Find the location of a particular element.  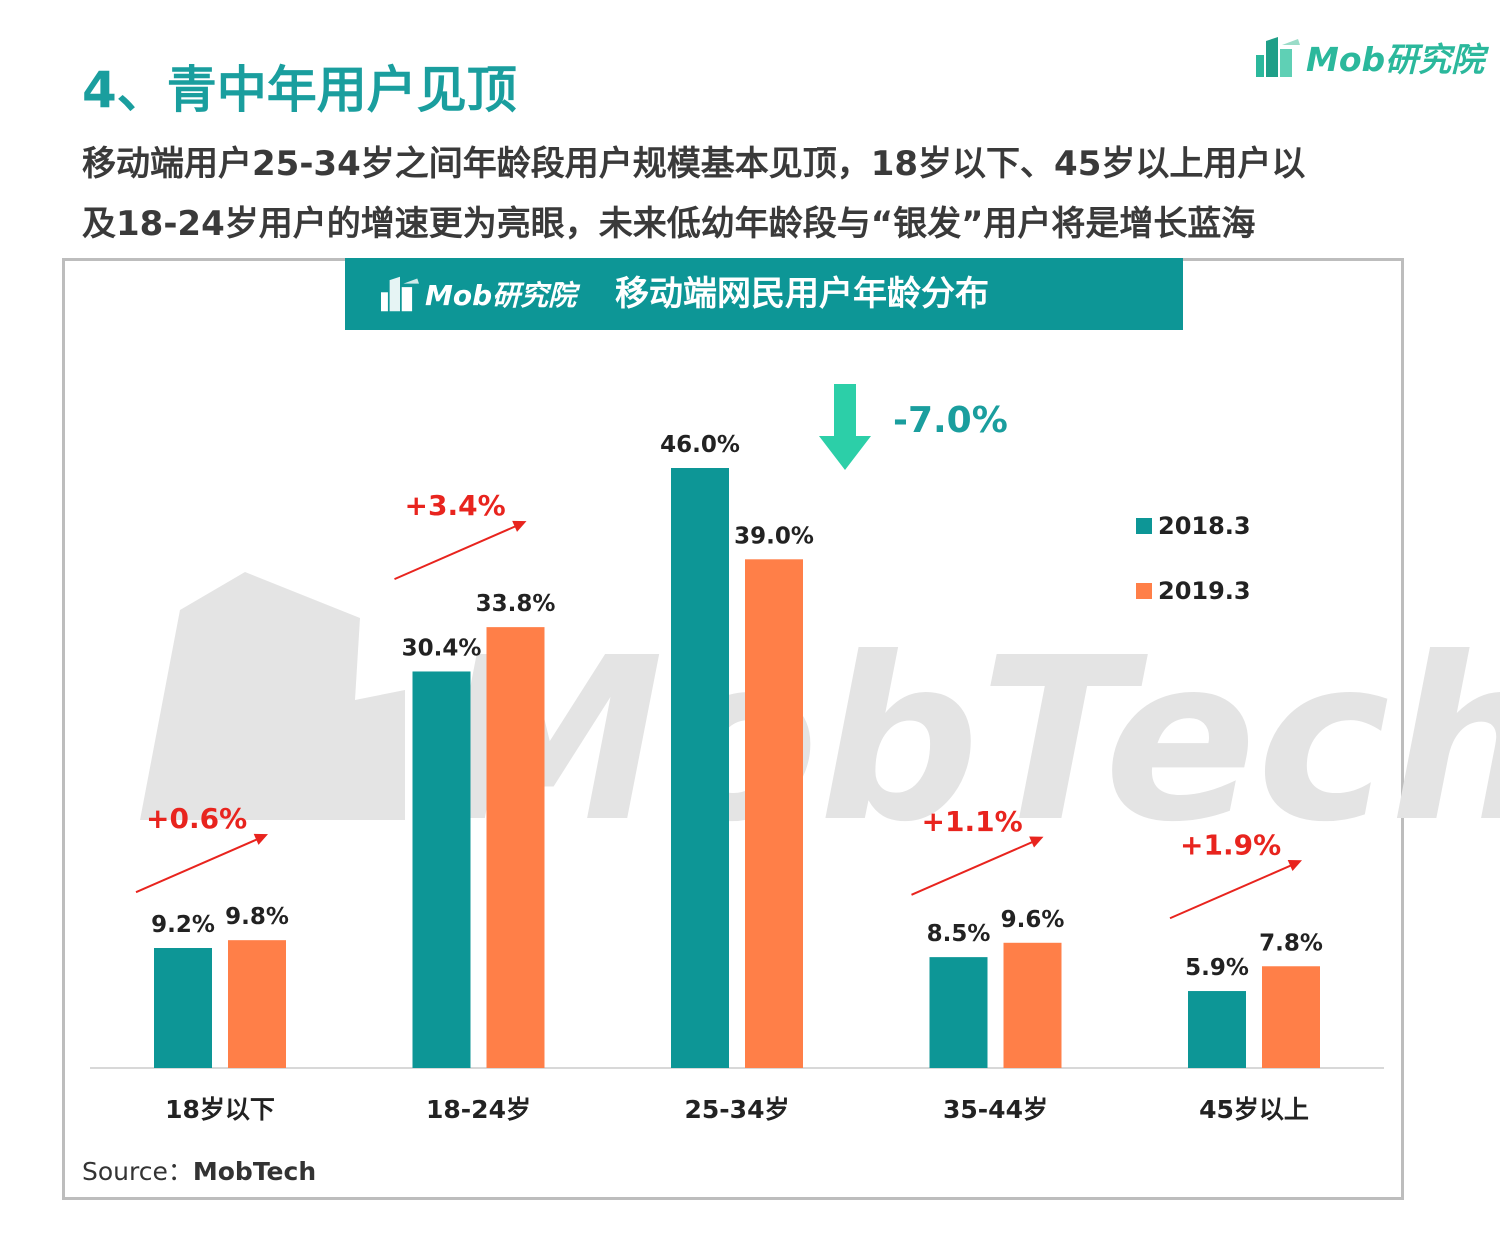

value-label: 8.5% is located at coordinates (959, 934).